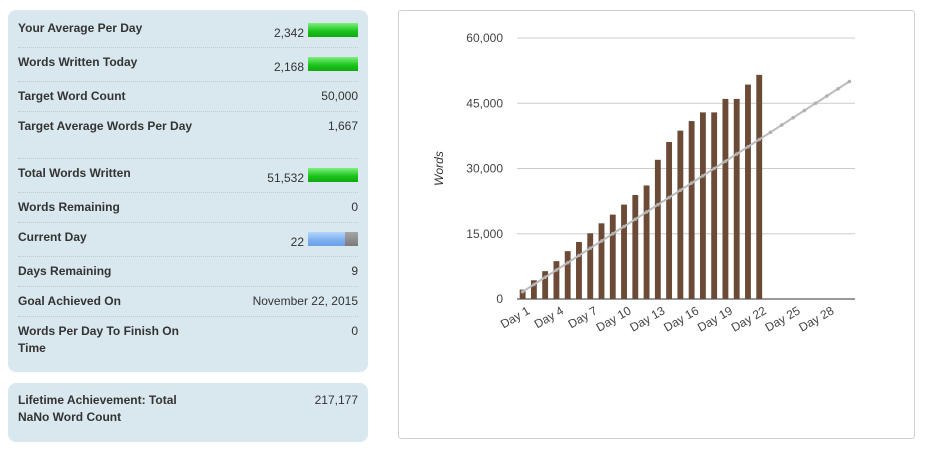  Describe the element at coordinates (285, 178) in the screenshot. I see `stat-number: 51,532` at that location.